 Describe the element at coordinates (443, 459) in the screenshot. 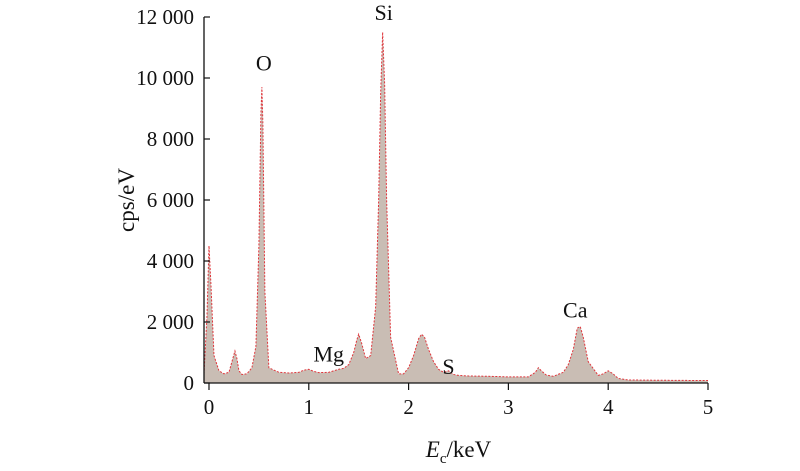

I see `x-axis-title-subscript: c` at that location.